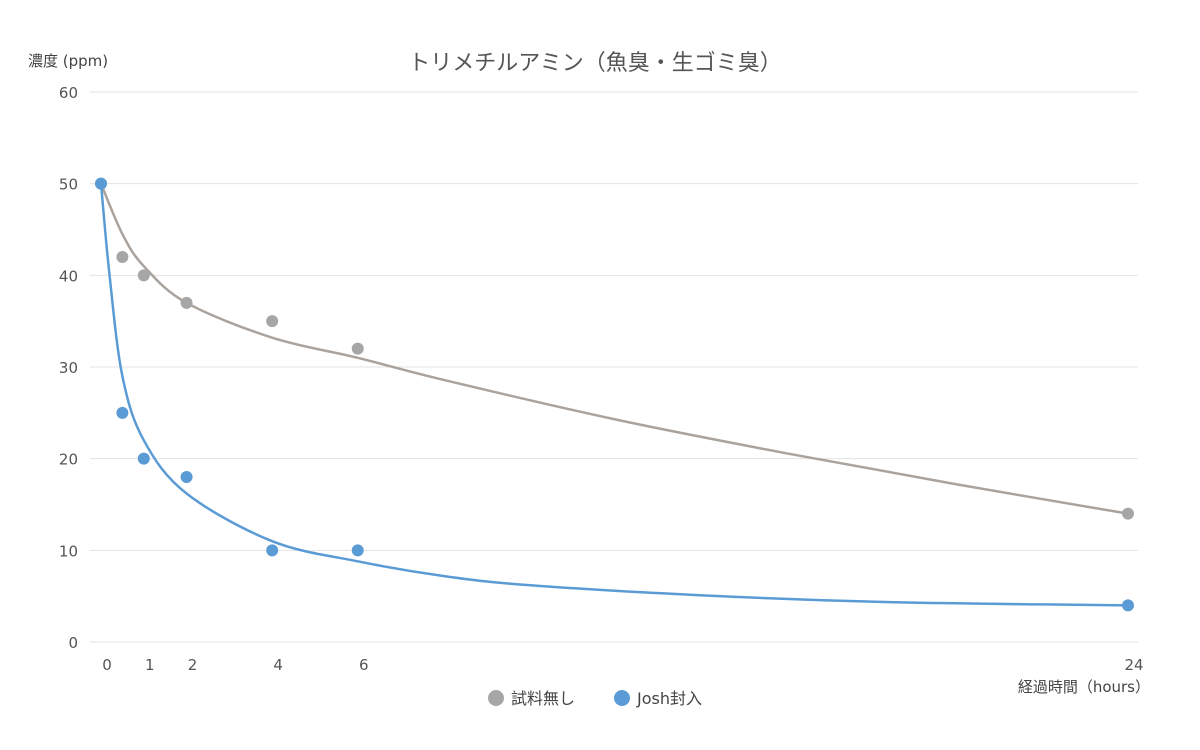 This screenshot has height=750, width=1200. Describe the element at coordinates (622, 665) in the screenshot. I see `x-ticks: 0 1 2 4 6 24` at that location.